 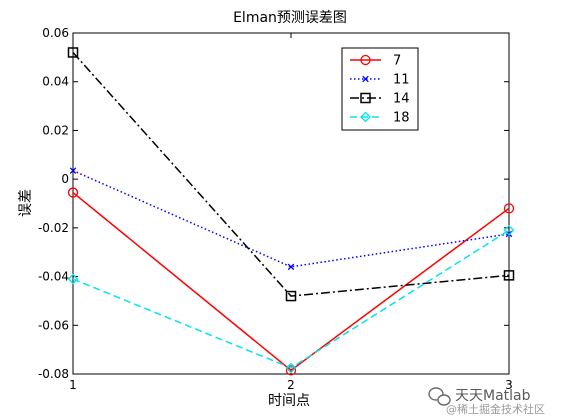 What do you see at coordinates (439, 396) in the screenshot?
I see `wechat-icon` at bounding box center [439, 396].